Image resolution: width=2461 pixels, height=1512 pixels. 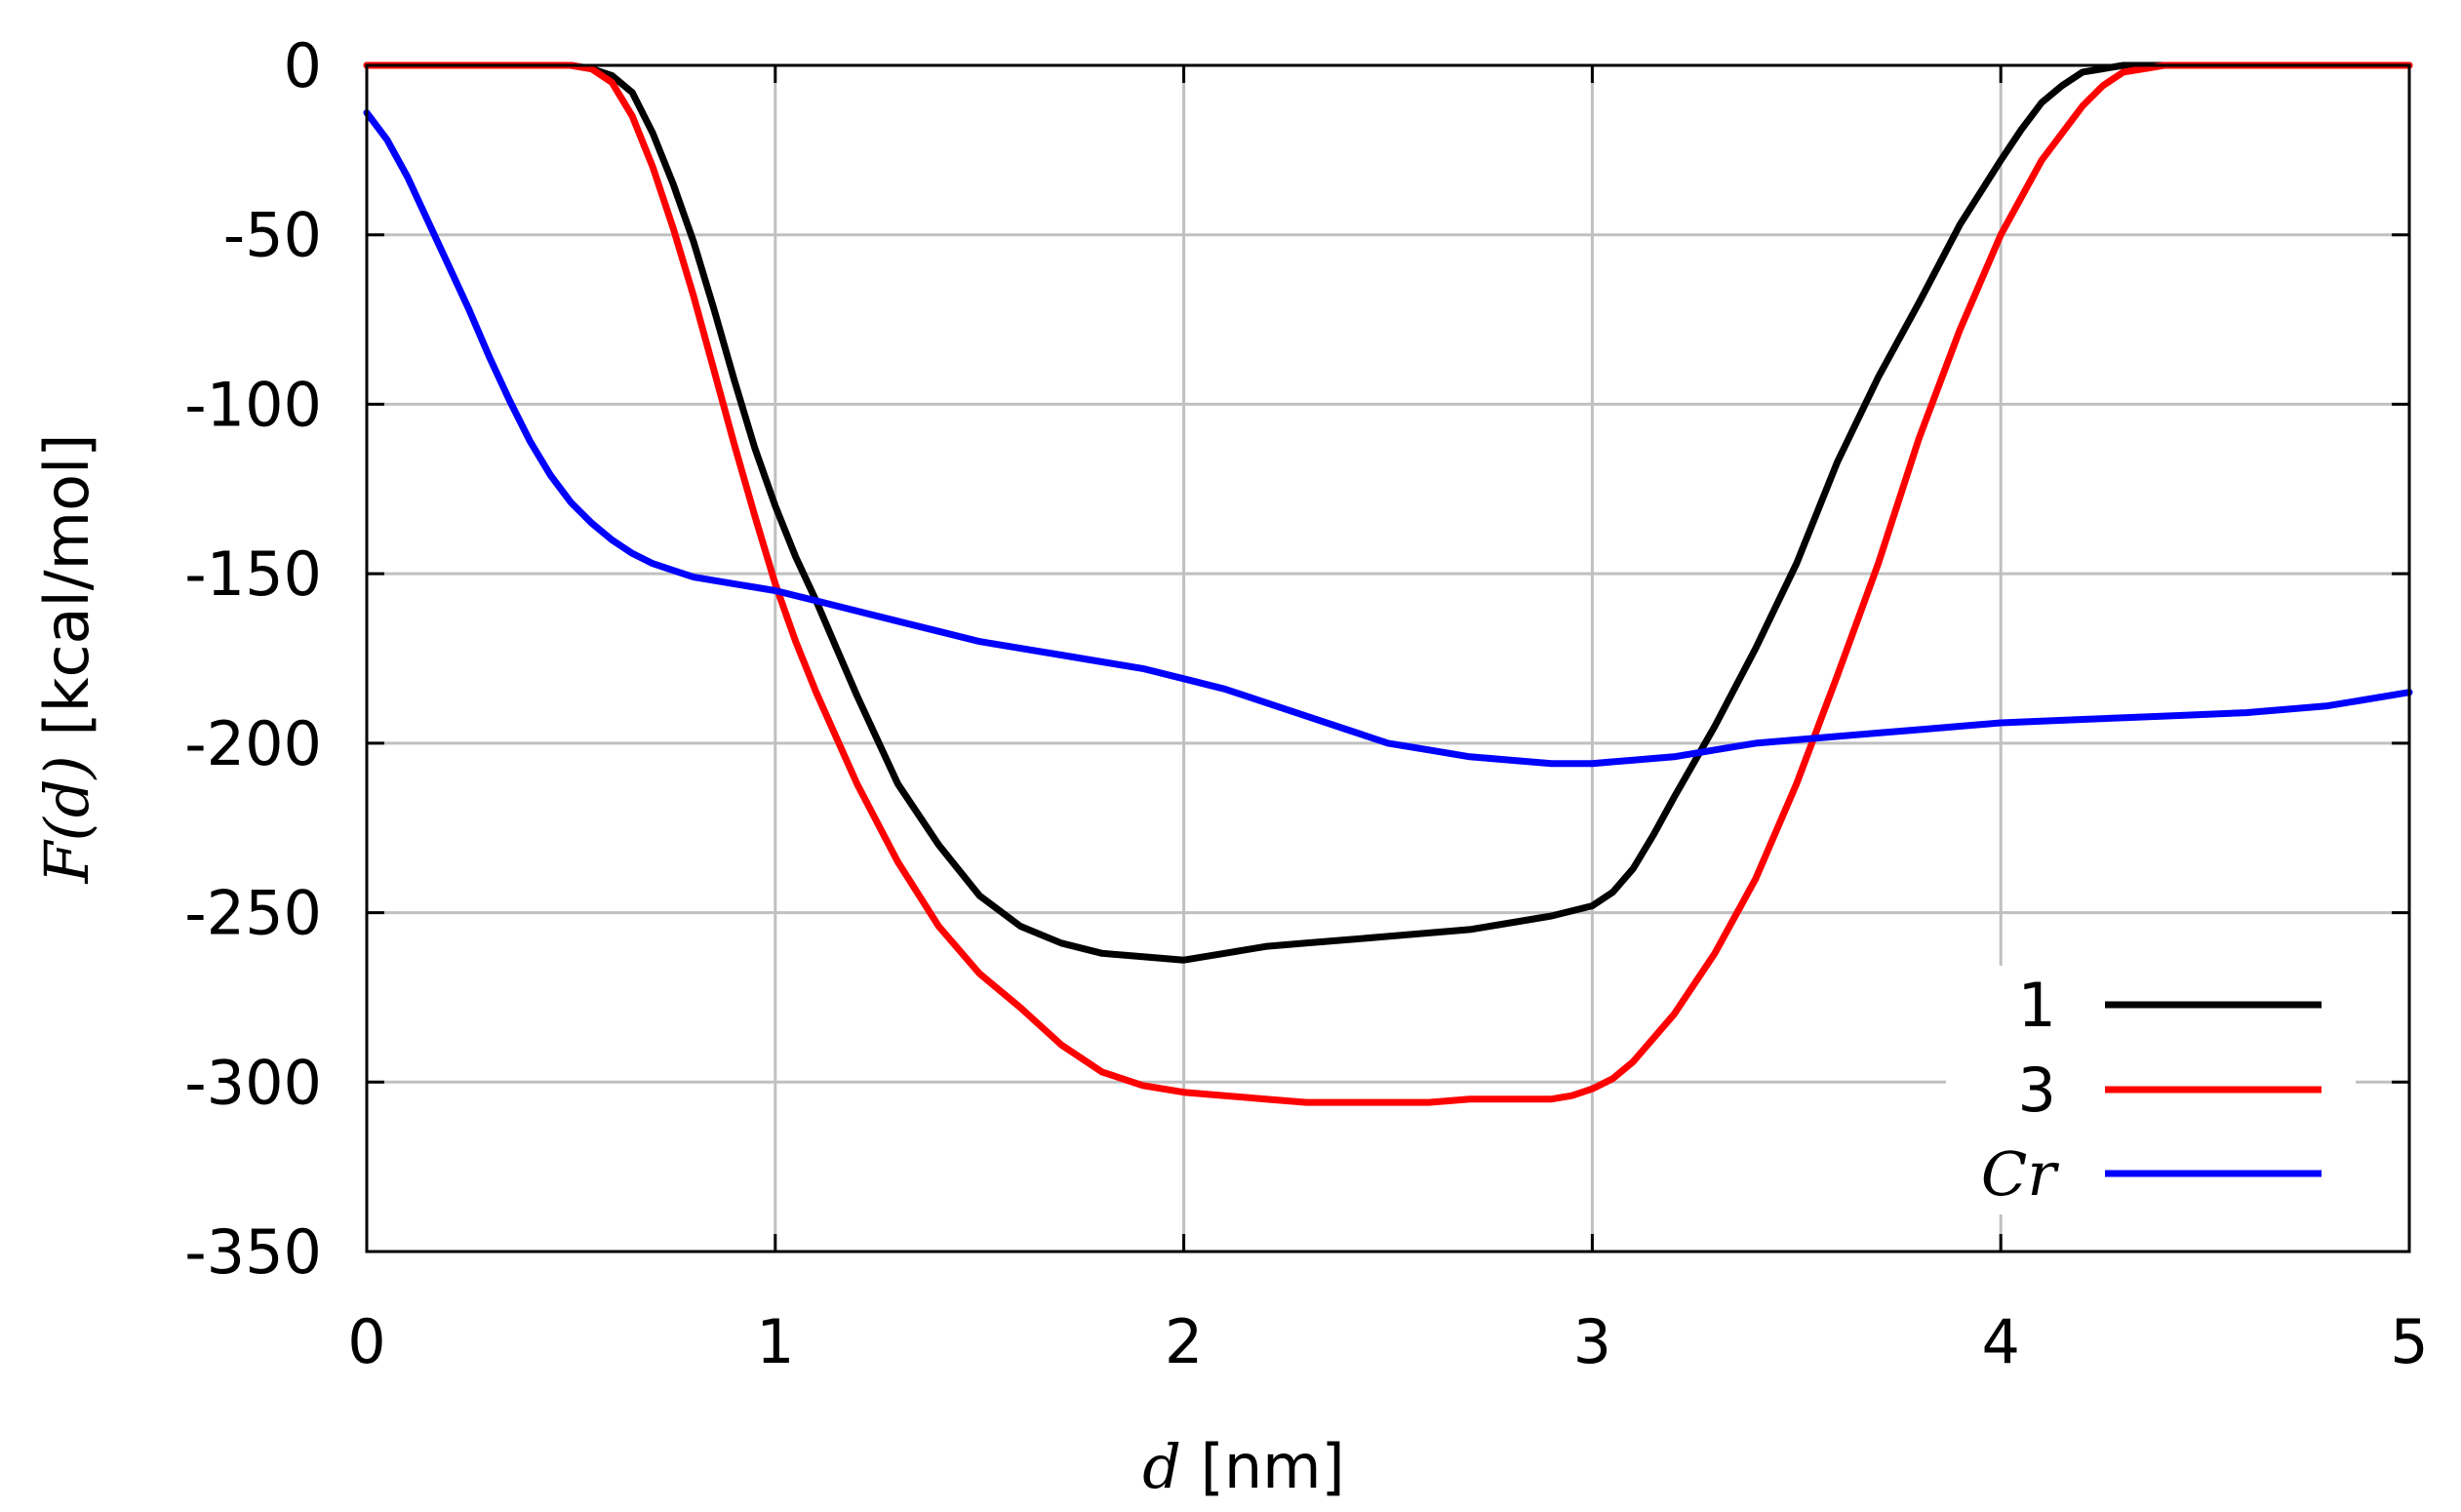 I want to click on x-tick-label: 2, so click(x=1184, y=1341).